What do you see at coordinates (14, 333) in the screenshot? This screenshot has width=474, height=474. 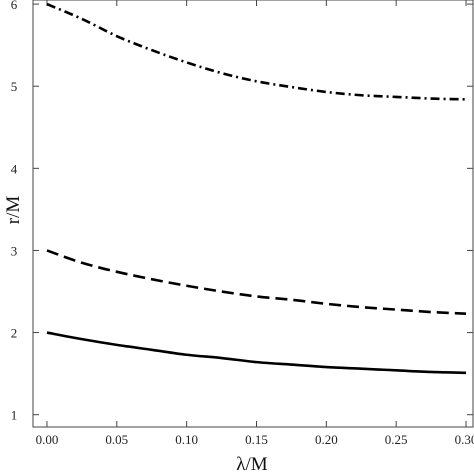 I see `y-tick-label: 2` at bounding box center [14, 333].